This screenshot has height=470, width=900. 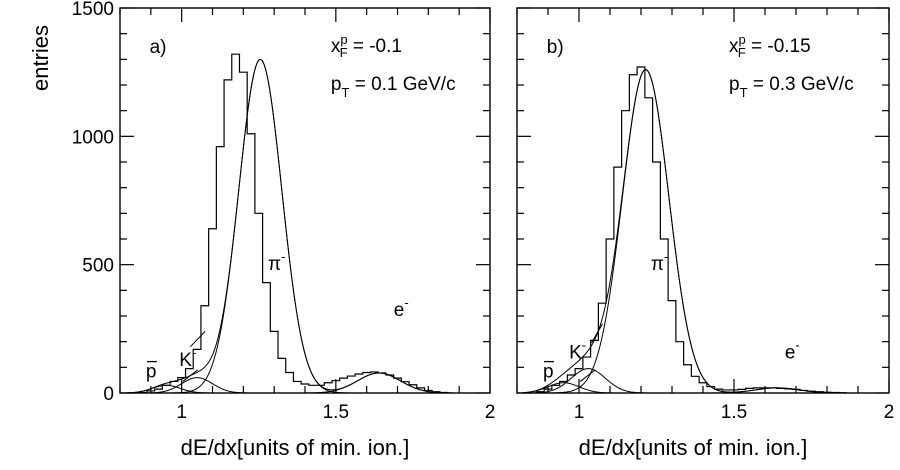 I want to click on y-tick-label: 1500, so click(x=93, y=10).